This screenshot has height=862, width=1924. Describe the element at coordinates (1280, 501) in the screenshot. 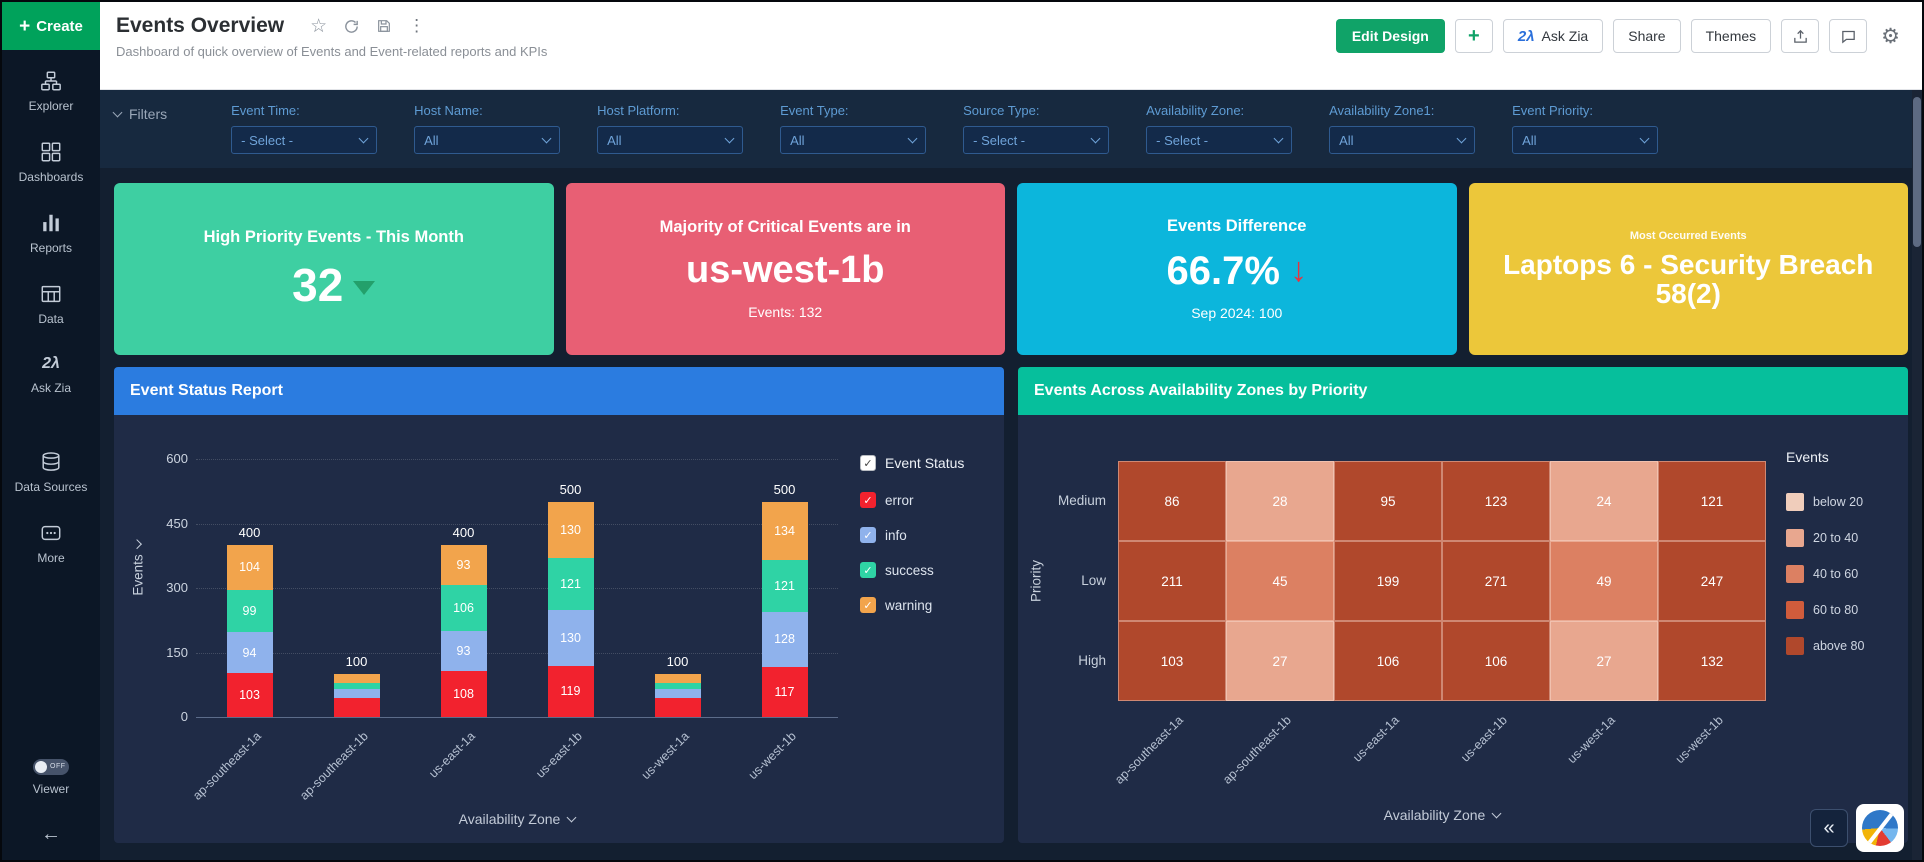

I see `heatmap-cell: 28` at that location.